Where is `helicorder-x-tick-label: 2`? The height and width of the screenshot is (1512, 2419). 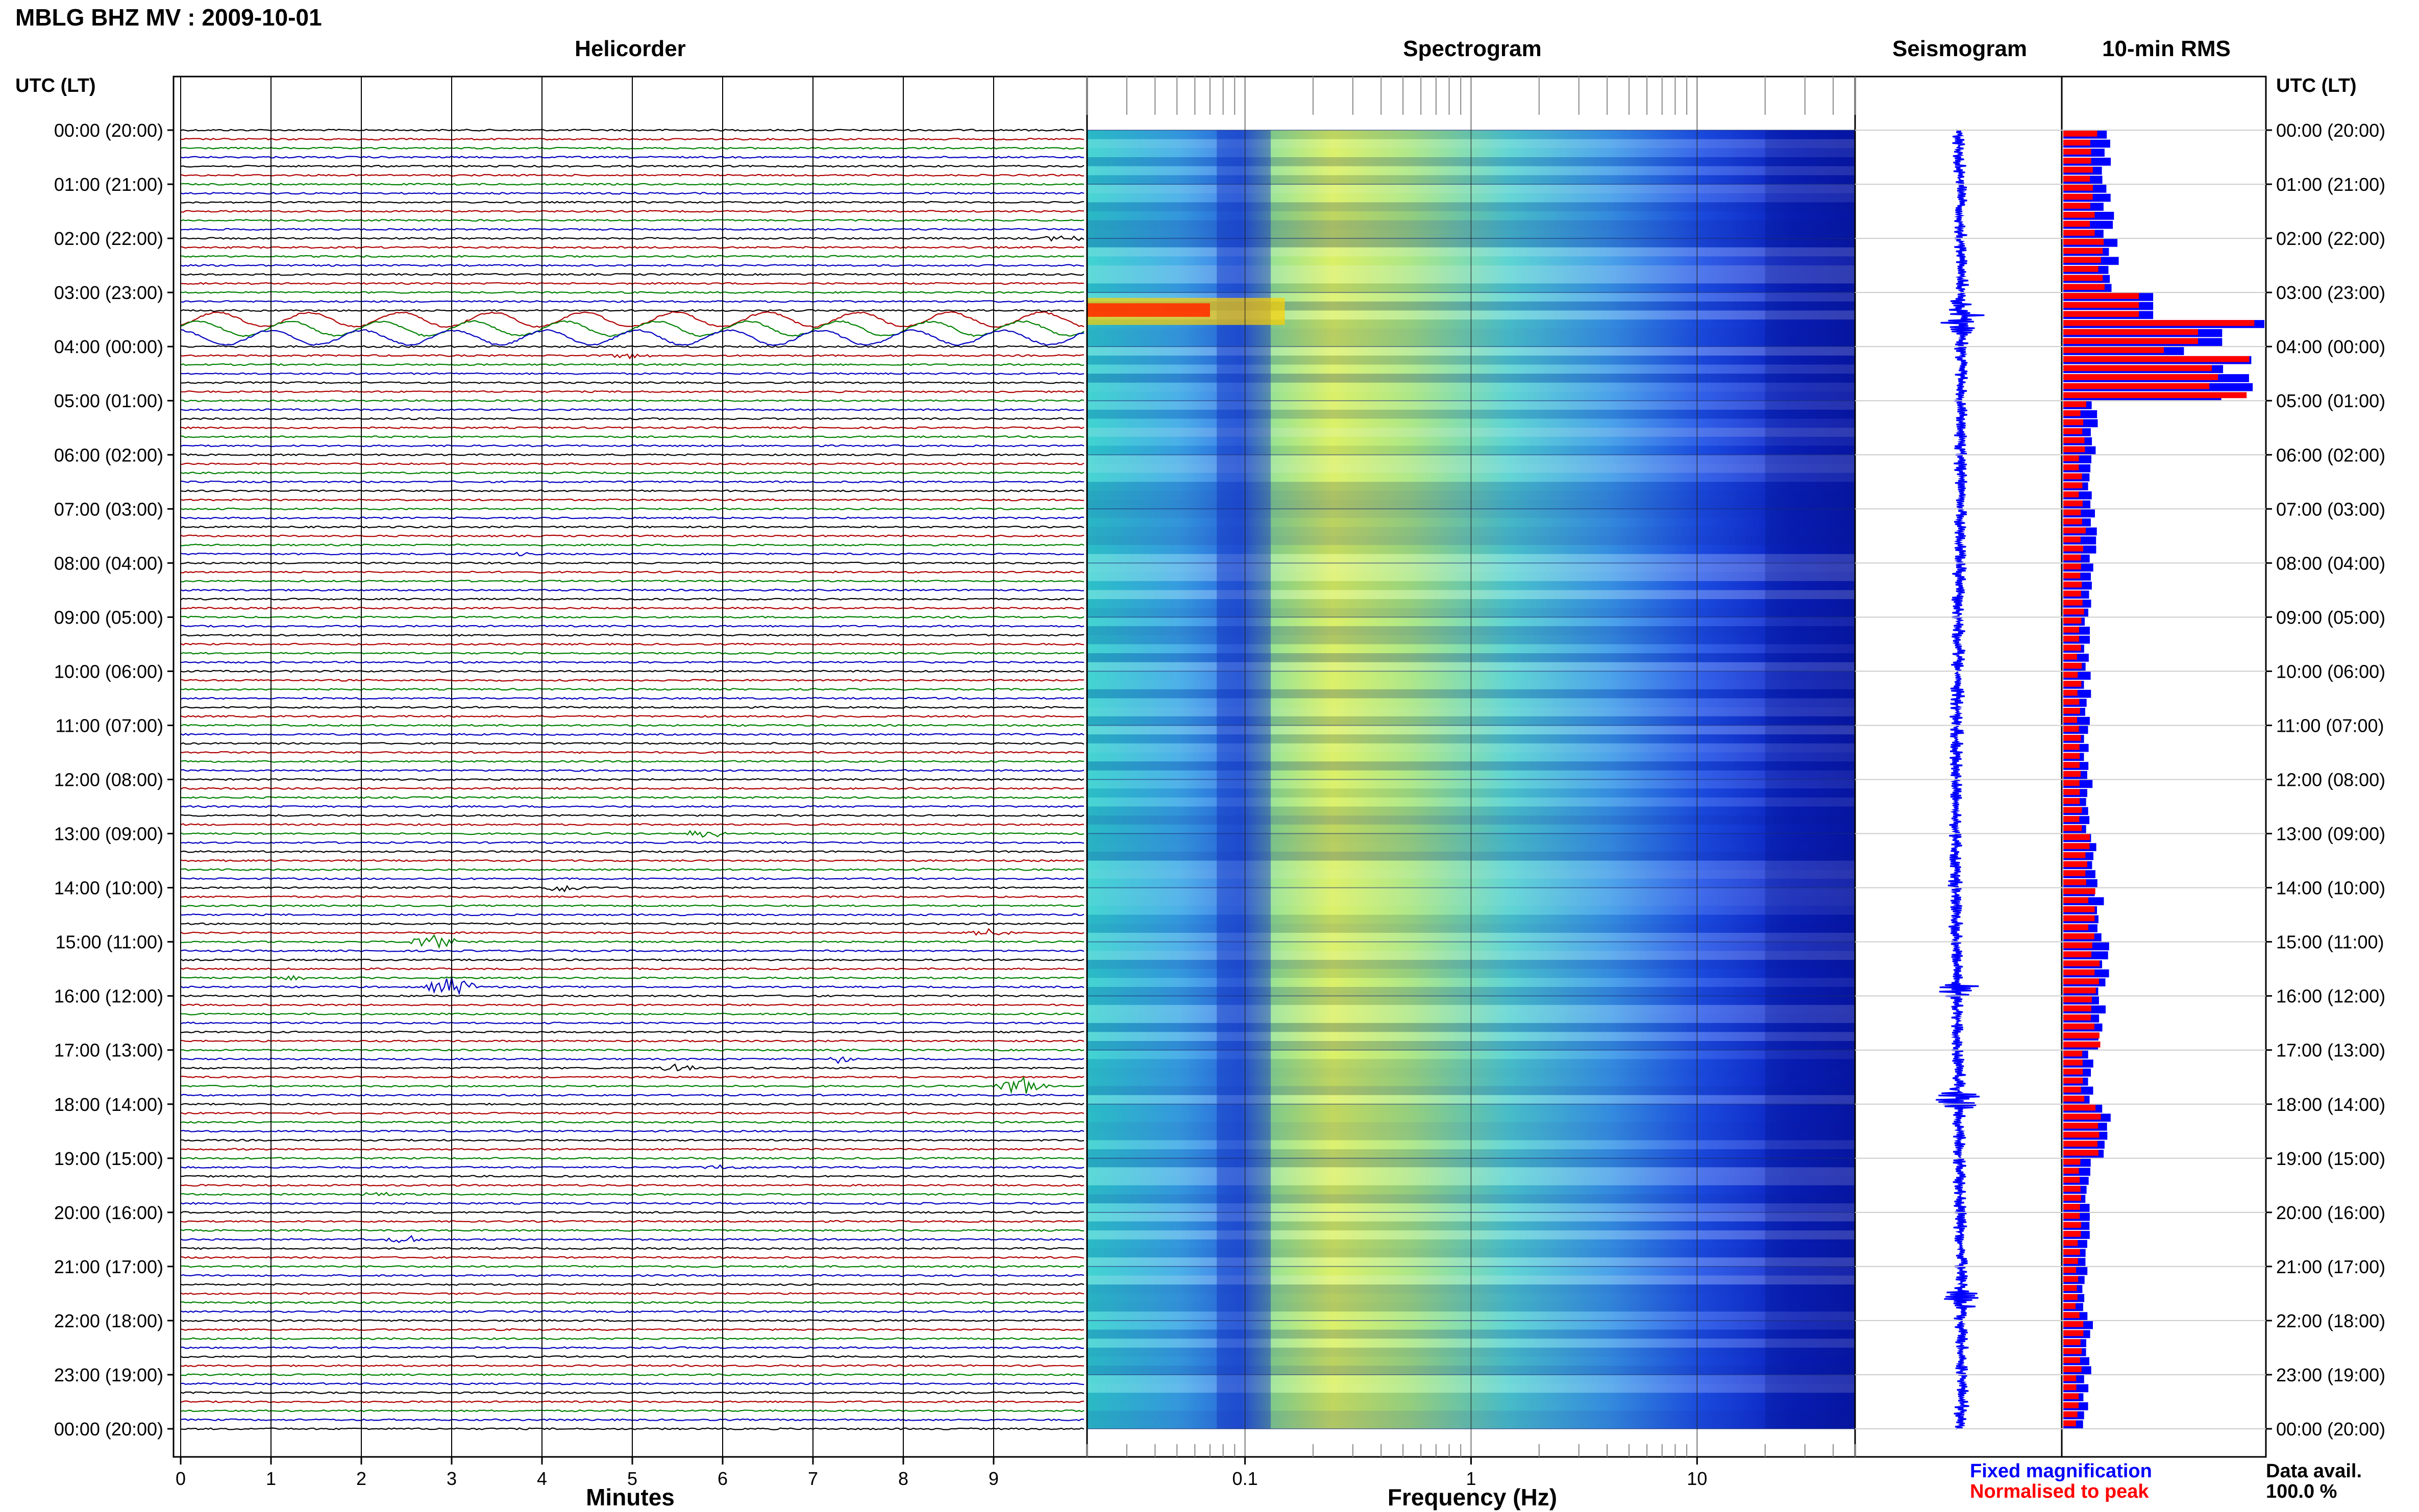
helicorder-x-tick-label: 2 is located at coordinates (361, 1478).